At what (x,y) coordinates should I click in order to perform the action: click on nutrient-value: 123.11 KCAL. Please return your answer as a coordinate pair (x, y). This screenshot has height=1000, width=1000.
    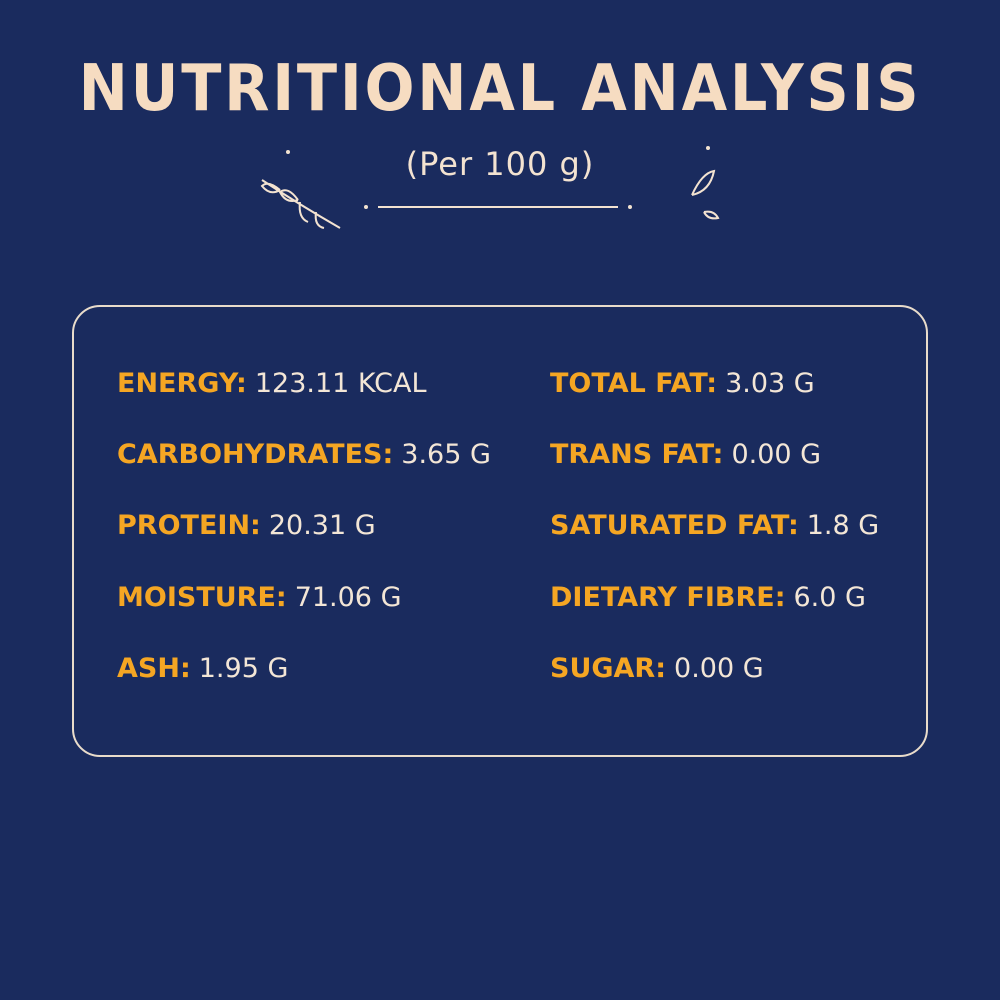
    Looking at the image, I should click on (340, 383).